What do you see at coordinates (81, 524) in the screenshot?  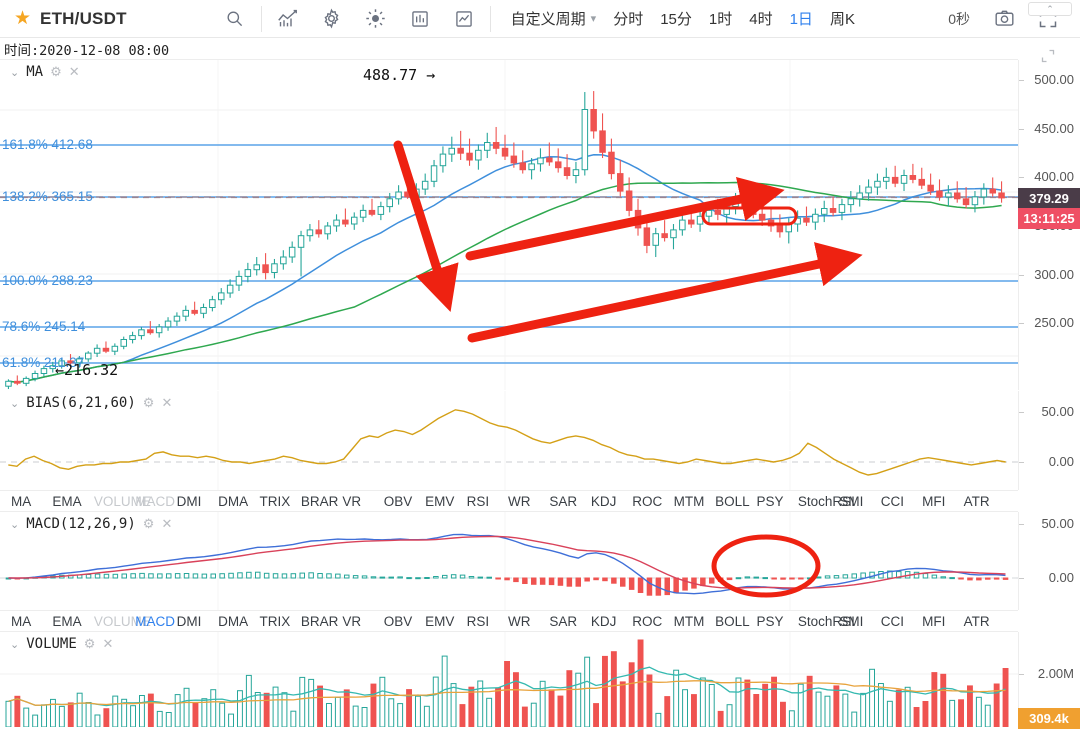 I see `macd-indicator-label: MACD(12,26,9)` at bounding box center [81, 524].